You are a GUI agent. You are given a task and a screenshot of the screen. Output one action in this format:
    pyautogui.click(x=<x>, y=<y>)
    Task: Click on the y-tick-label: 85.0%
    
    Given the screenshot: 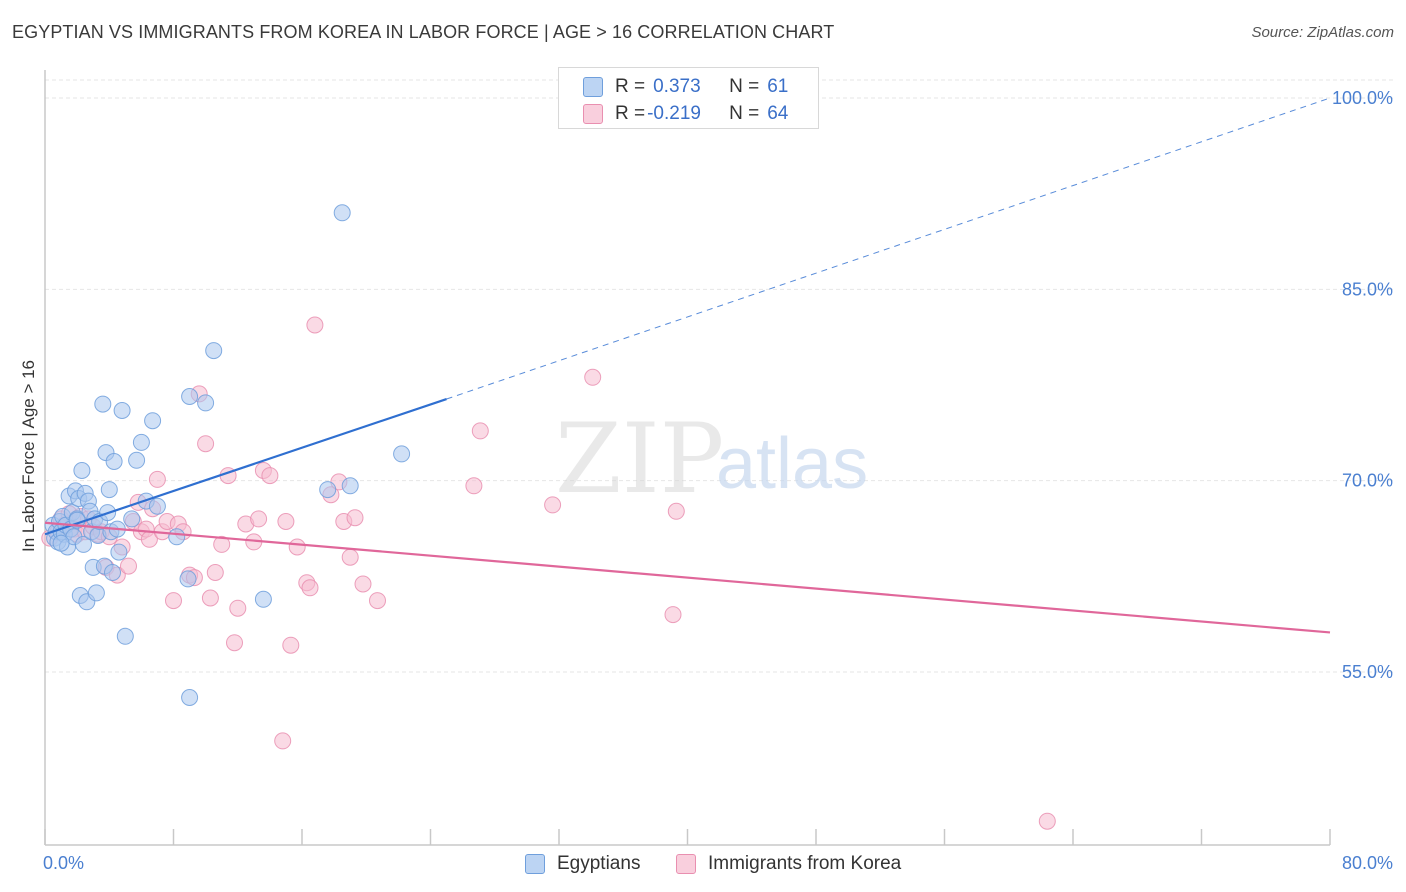 What is the action you would take?
    pyautogui.click(x=1367, y=289)
    